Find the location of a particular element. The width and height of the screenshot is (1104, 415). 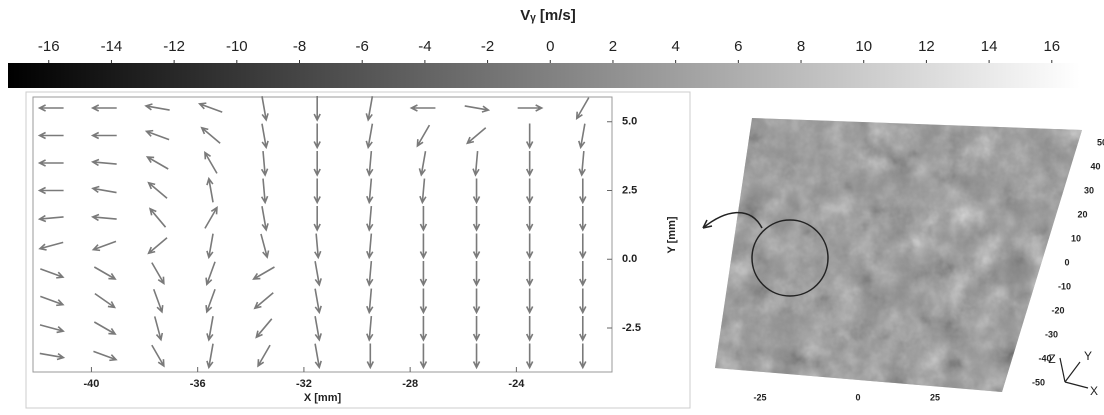

render-axis-label: 0 is located at coordinates (857, 397).